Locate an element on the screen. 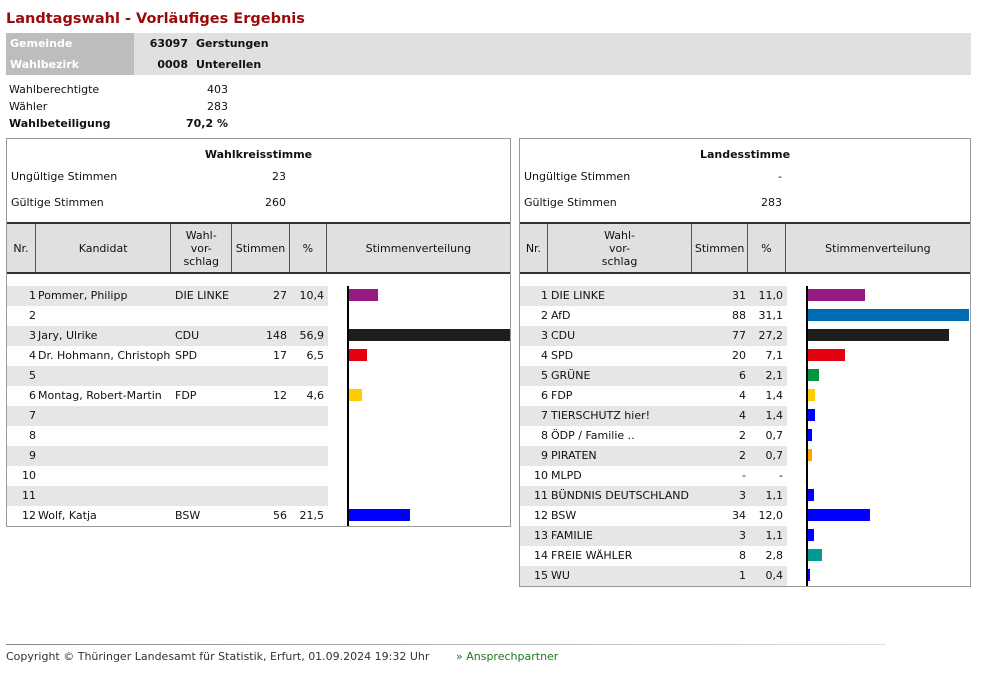 This screenshot has height=680, width=995. candidate-name: Jary, Ulrike is located at coordinates (68, 335).